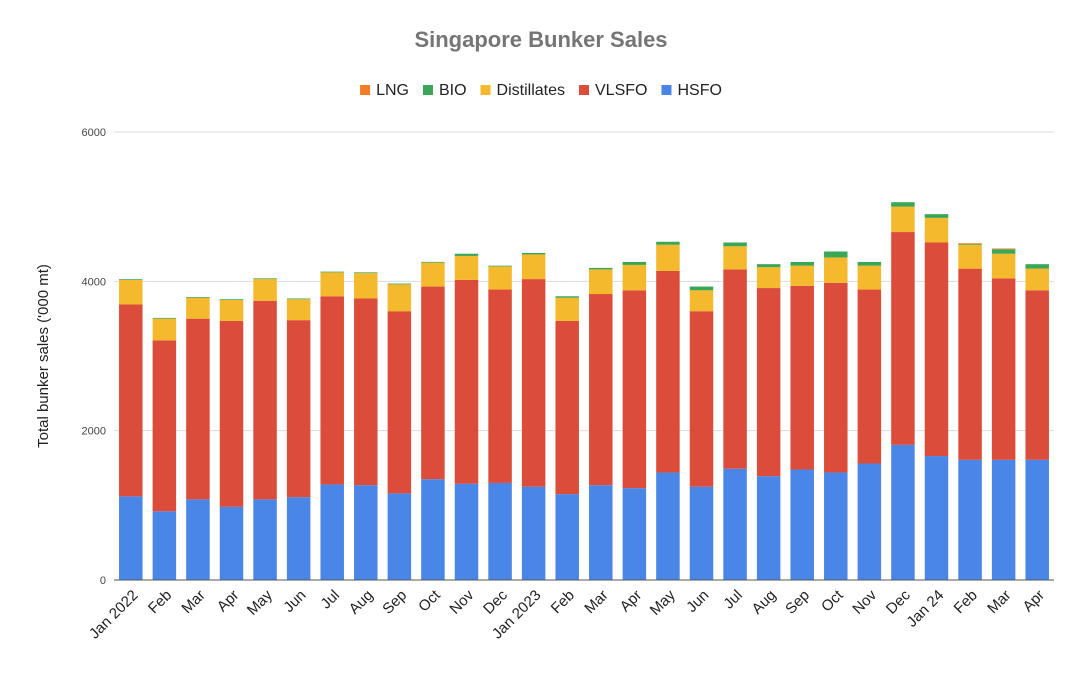 This screenshot has height=682, width=1080. Describe the element at coordinates (453, 90) in the screenshot. I see `legend-label: BIO` at that location.